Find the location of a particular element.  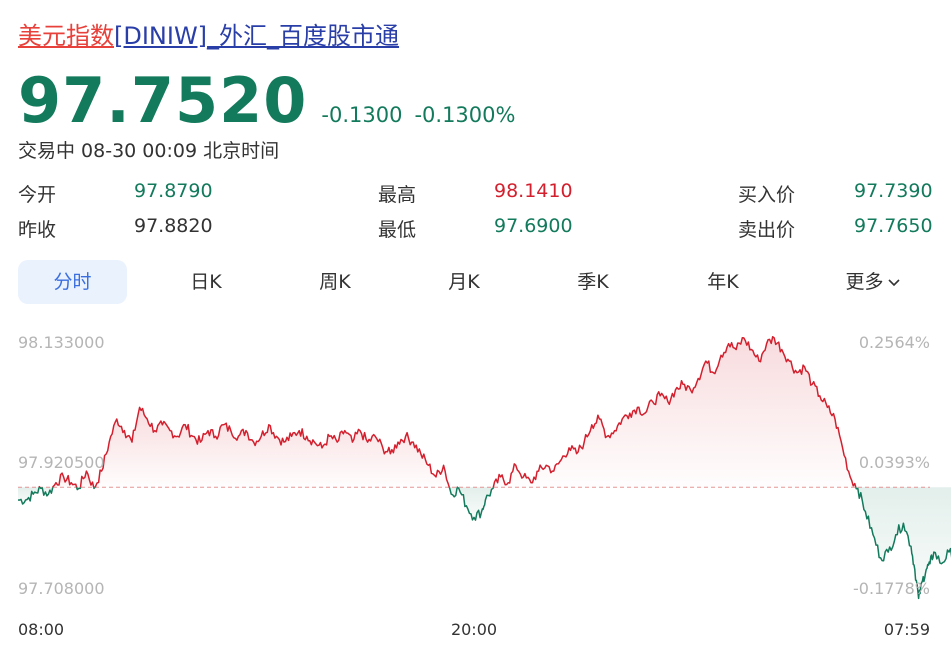

current-price: 97.7520 is located at coordinates (162, 100).